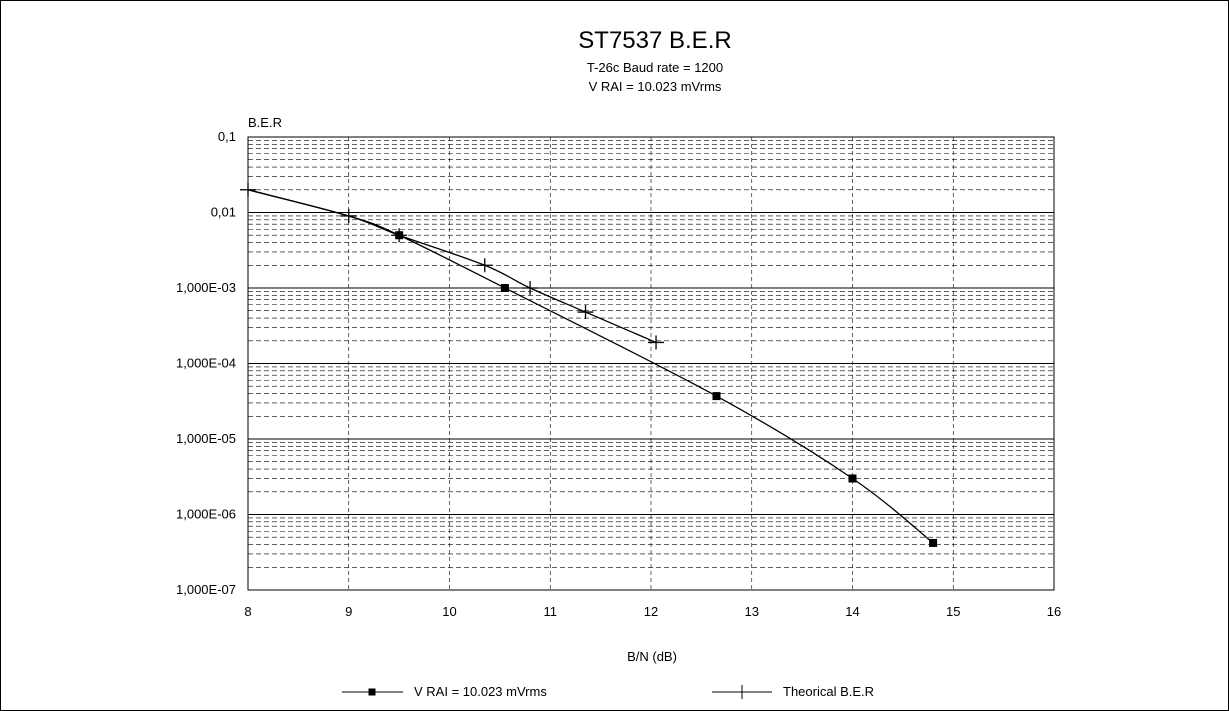  I want to click on x-tick-label: 16, so click(1054, 611).